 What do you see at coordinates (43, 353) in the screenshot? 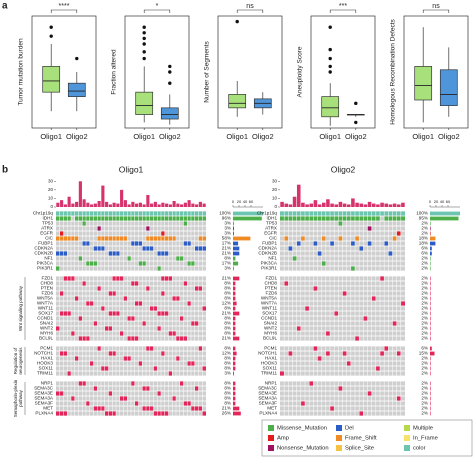
I see `gene-name: NOTCH1` at bounding box center [43, 353].